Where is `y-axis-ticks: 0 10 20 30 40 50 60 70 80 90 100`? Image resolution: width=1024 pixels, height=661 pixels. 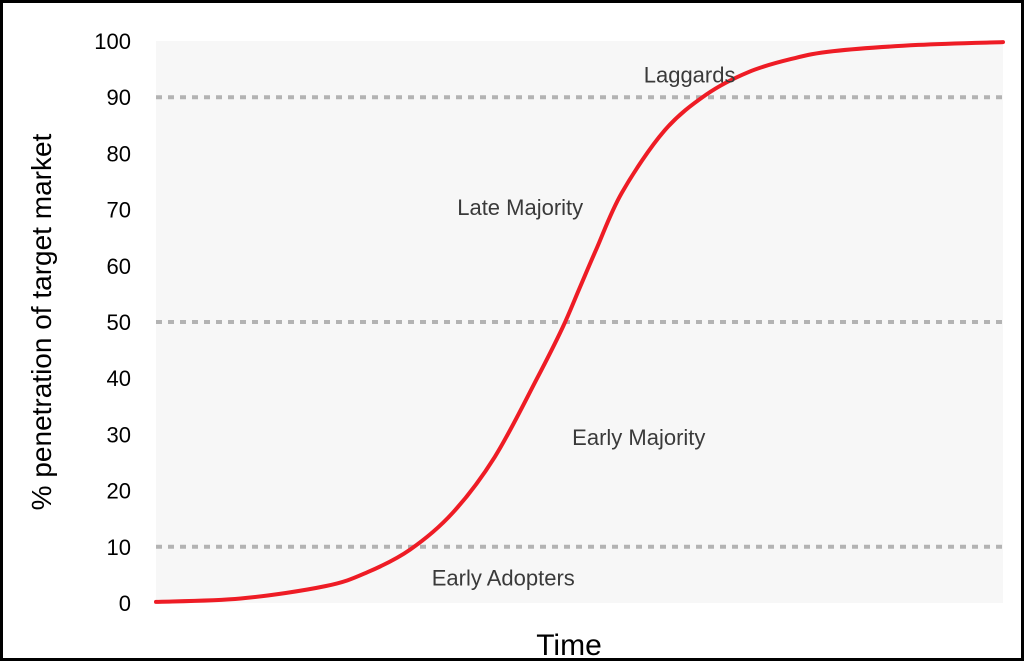 y-axis-ticks: 0 10 20 30 40 50 60 70 80 90 100 is located at coordinates (112, 322).